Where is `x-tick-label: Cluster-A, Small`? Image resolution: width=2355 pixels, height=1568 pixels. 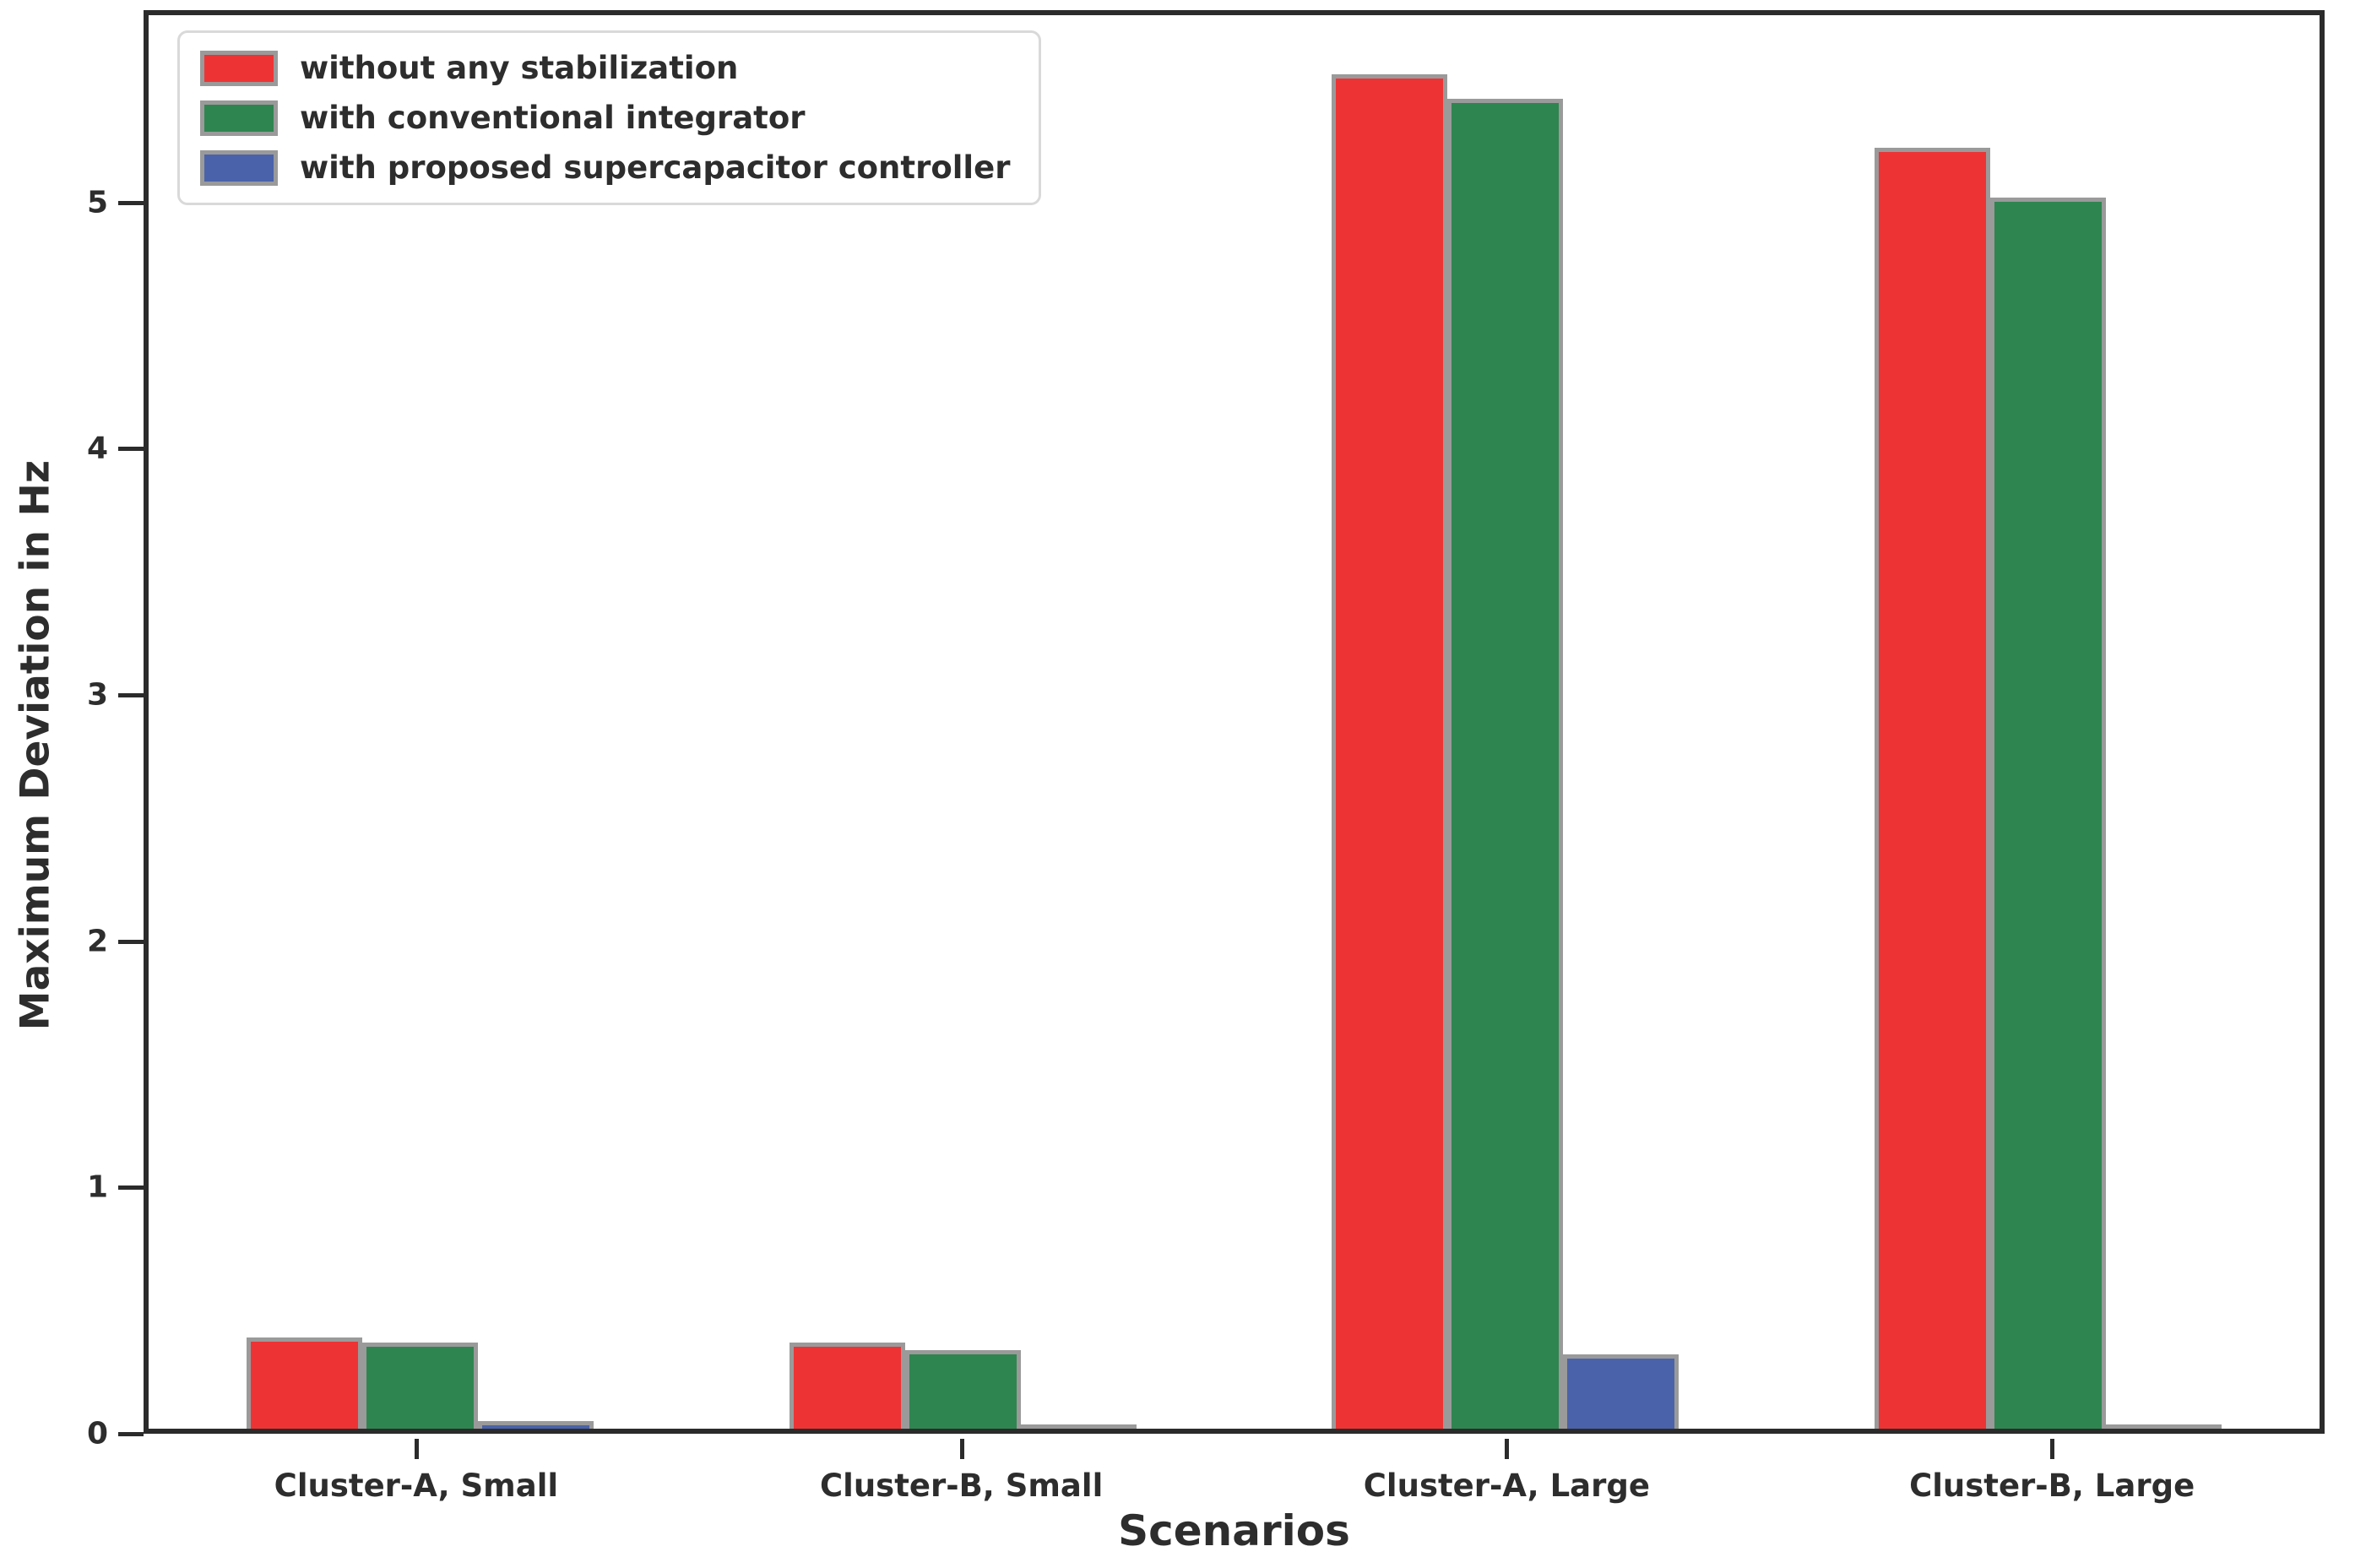 x-tick-label: Cluster-A, Small is located at coordinates (416, 1486).